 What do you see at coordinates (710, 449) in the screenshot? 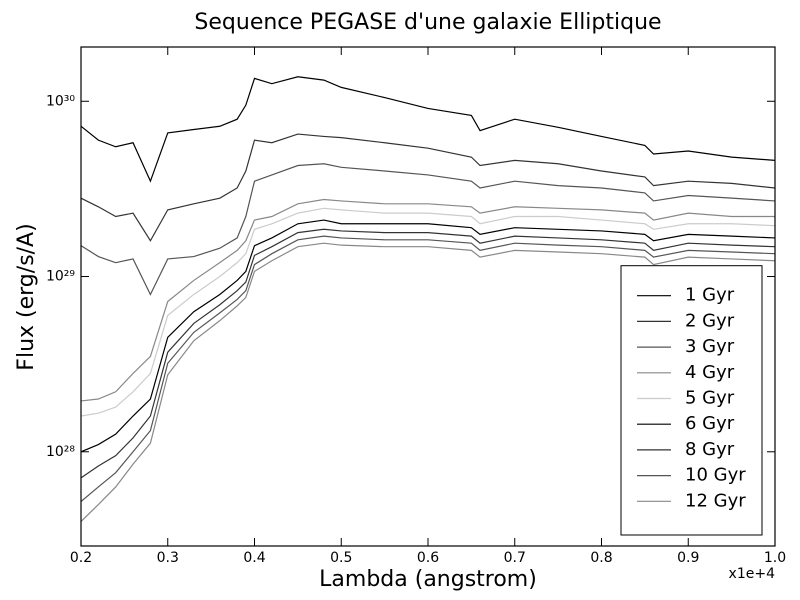
I see `legend-label: 8 Gyr` at bounding box center [710, 449].